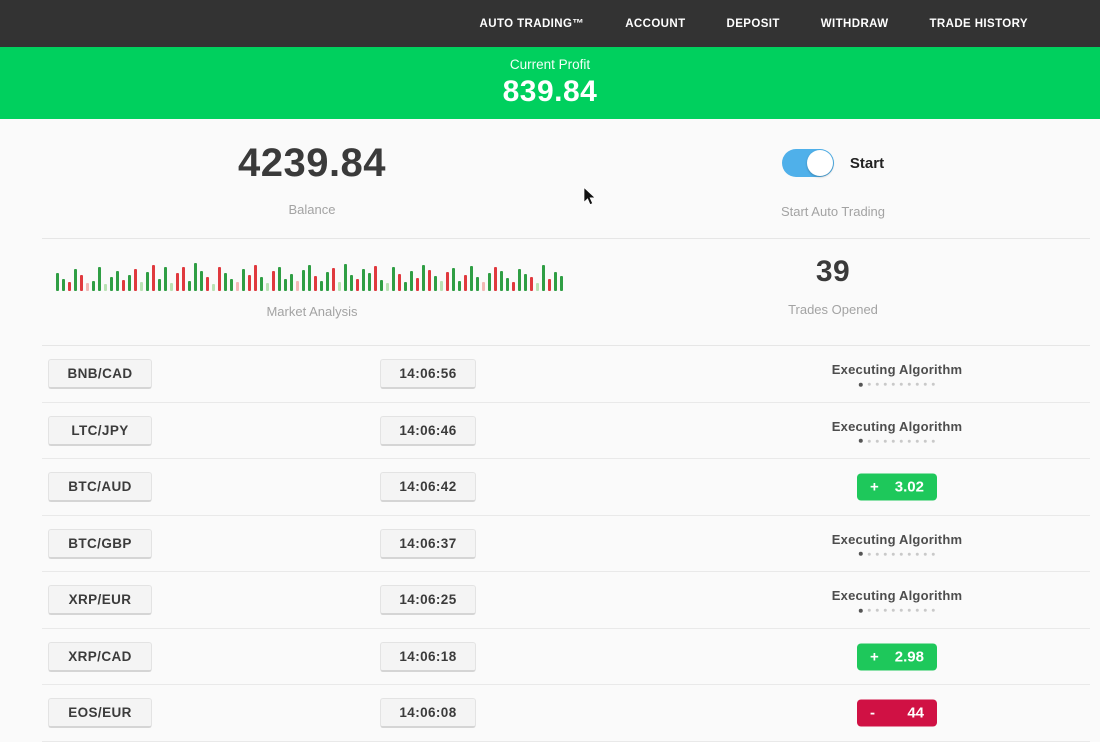 The height and width of the screenshot is (742, 1100). I want to click on nav-item-trade-history: TRADE HISTORY, so click(978, 23).